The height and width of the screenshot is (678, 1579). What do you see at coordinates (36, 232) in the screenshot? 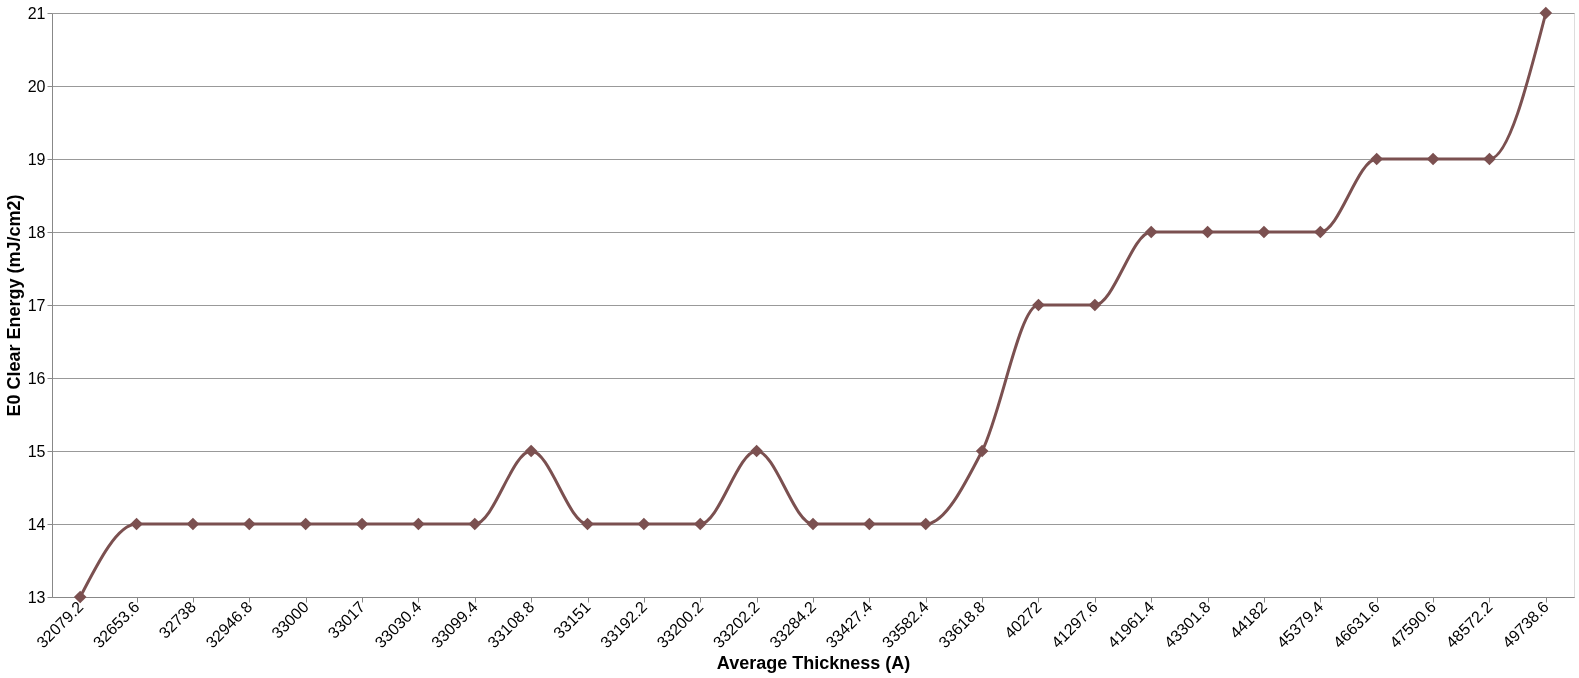
I see `y-tick-label: 18` at bounding box center [36, 232].